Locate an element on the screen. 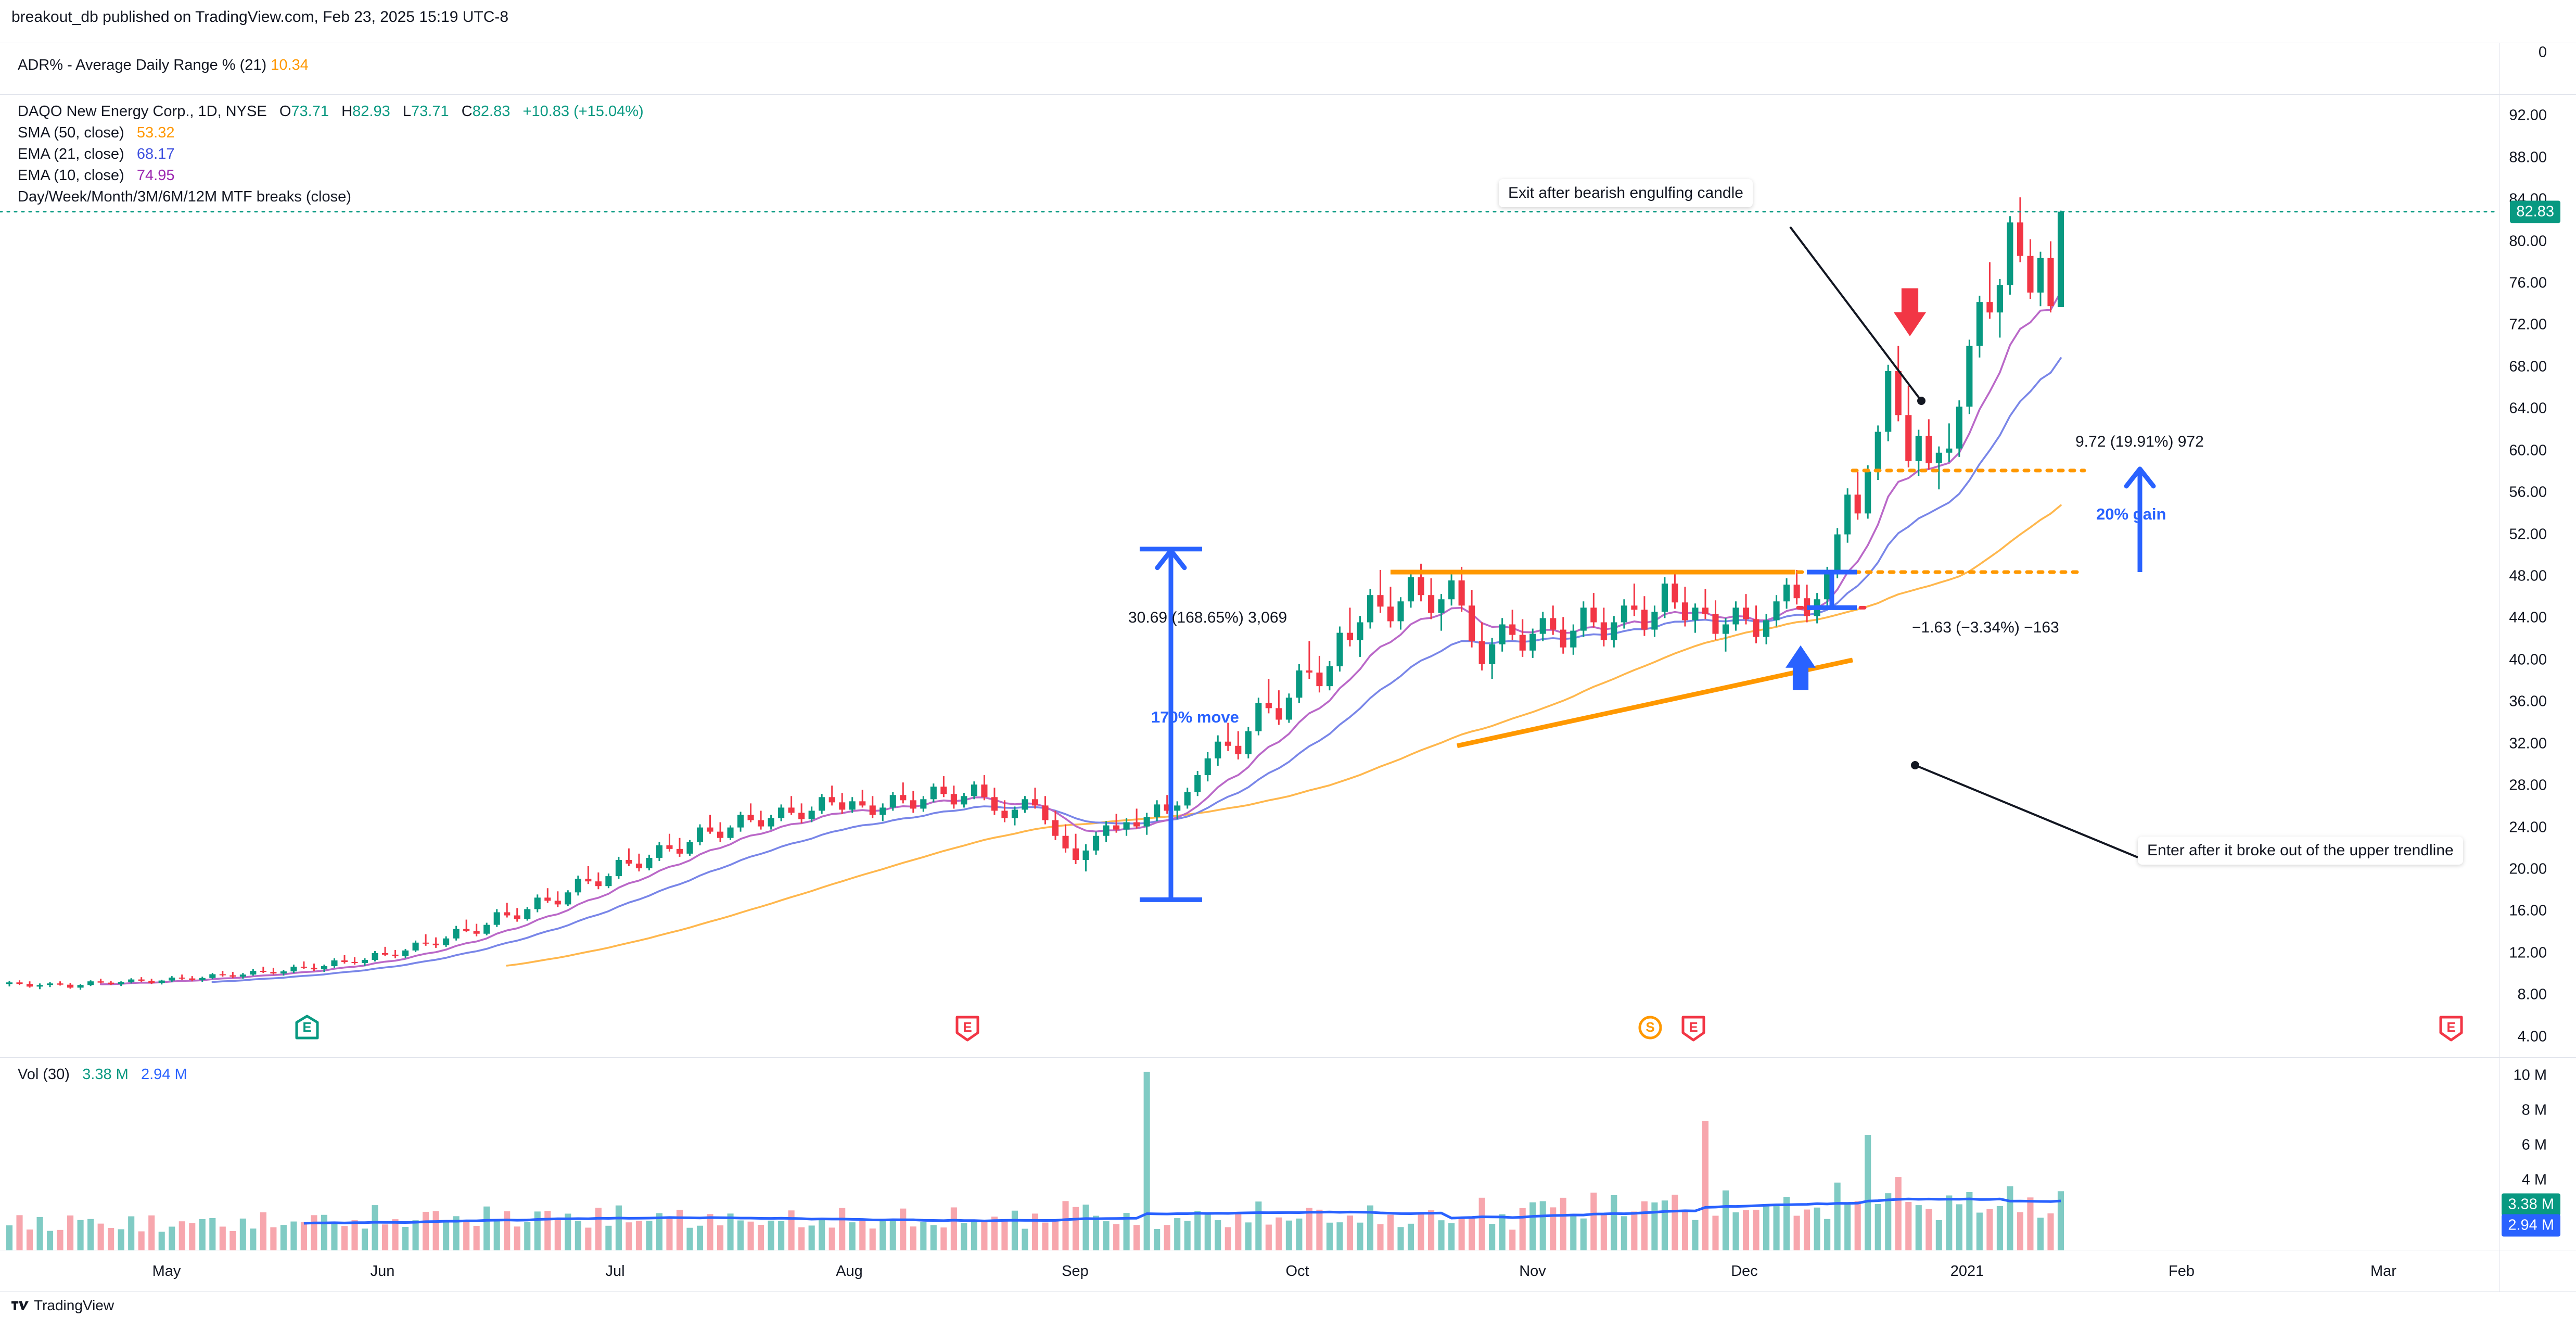 The height and width of the screenshot is (1317, 2576). ohlc-low-label: L is located at coordinates (407, 111).